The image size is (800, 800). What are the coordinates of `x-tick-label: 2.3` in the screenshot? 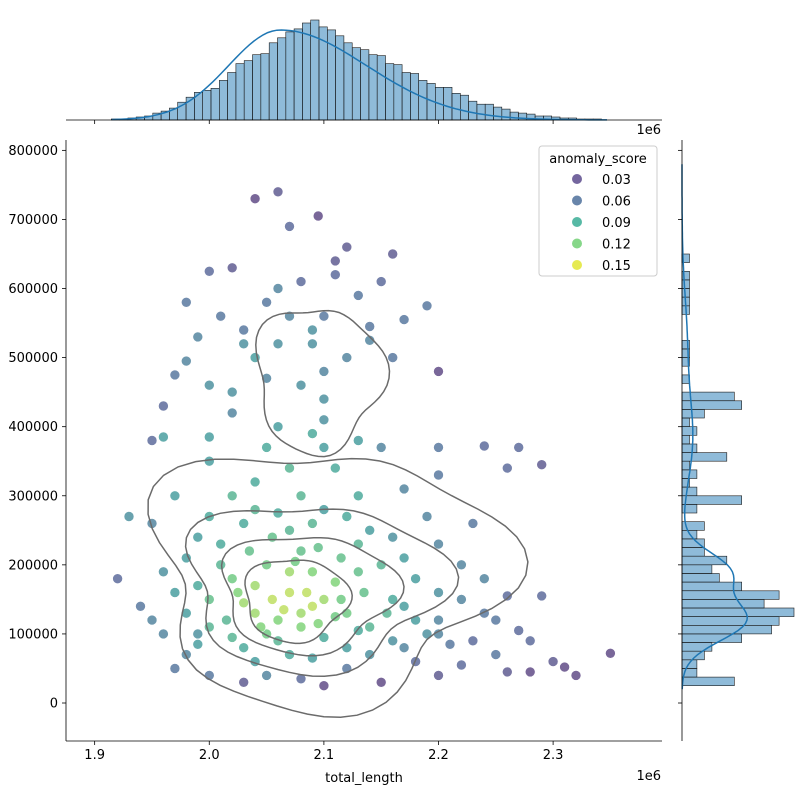 It's located at (553, 755).